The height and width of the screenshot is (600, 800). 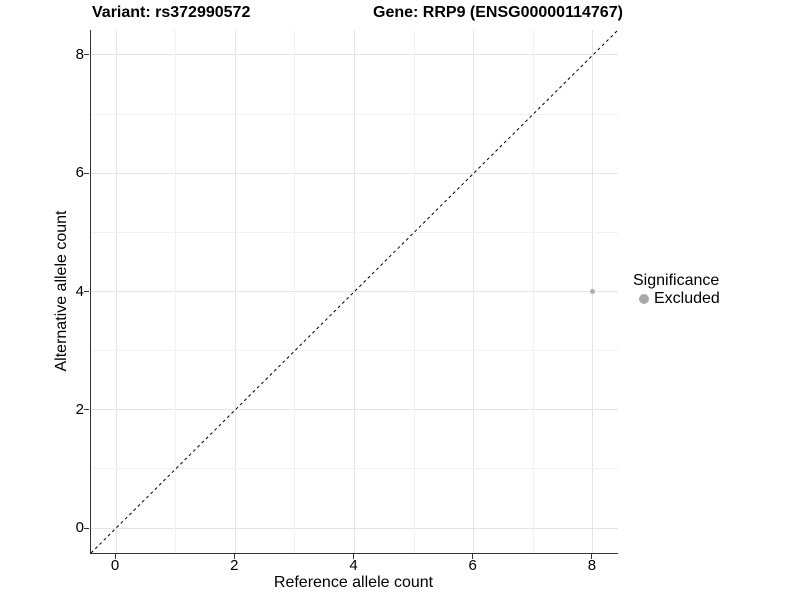 What do you see at coordinates (472, 565) in the screenshot?
I see `x-tick-label: 6` at bounding box center [472, 565].